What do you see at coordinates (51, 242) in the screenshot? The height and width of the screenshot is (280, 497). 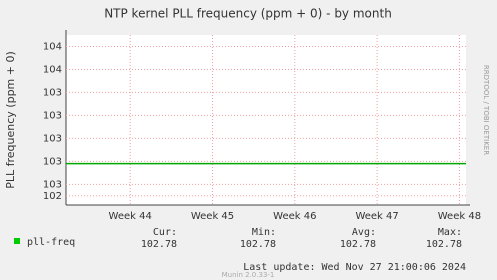 I see `legend-label: pll-freq` at bounding box center [51, 242].